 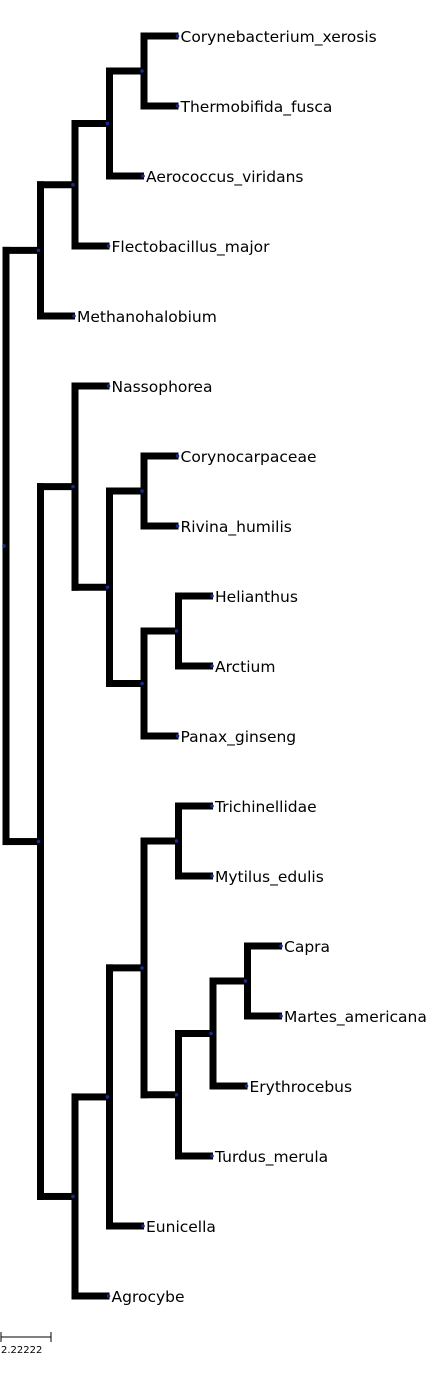 I want to click on leaf-label: Turdus_merula, so click(x=271, y=1157).